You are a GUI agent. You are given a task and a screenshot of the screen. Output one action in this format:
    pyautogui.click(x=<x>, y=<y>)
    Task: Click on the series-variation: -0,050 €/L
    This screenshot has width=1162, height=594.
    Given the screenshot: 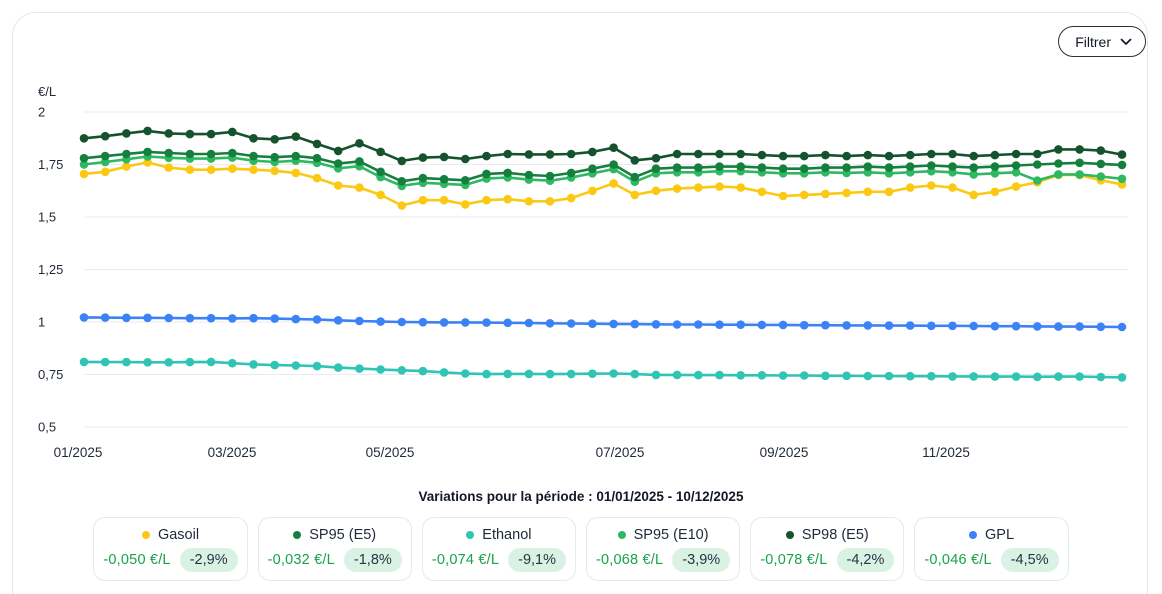 What is the action you would take?
    pyautogui.click(x=137, y=560)
    